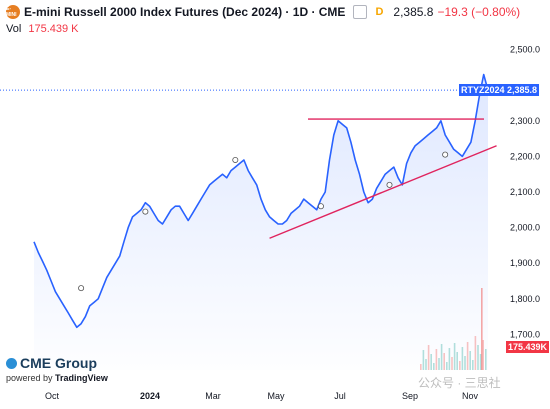 The image size is (550, 409). What do you see at coordinates (525, 156) in the screenshot?
I see `y-tick-label: 2,200.0` at bounding box center [525, 156].